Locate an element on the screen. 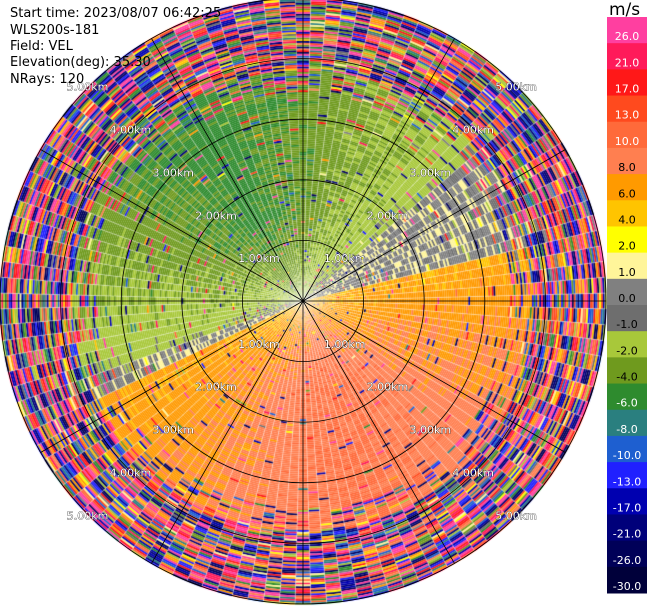  colorbar-tick-label: -10.0 is located at coordinates (627, 455).